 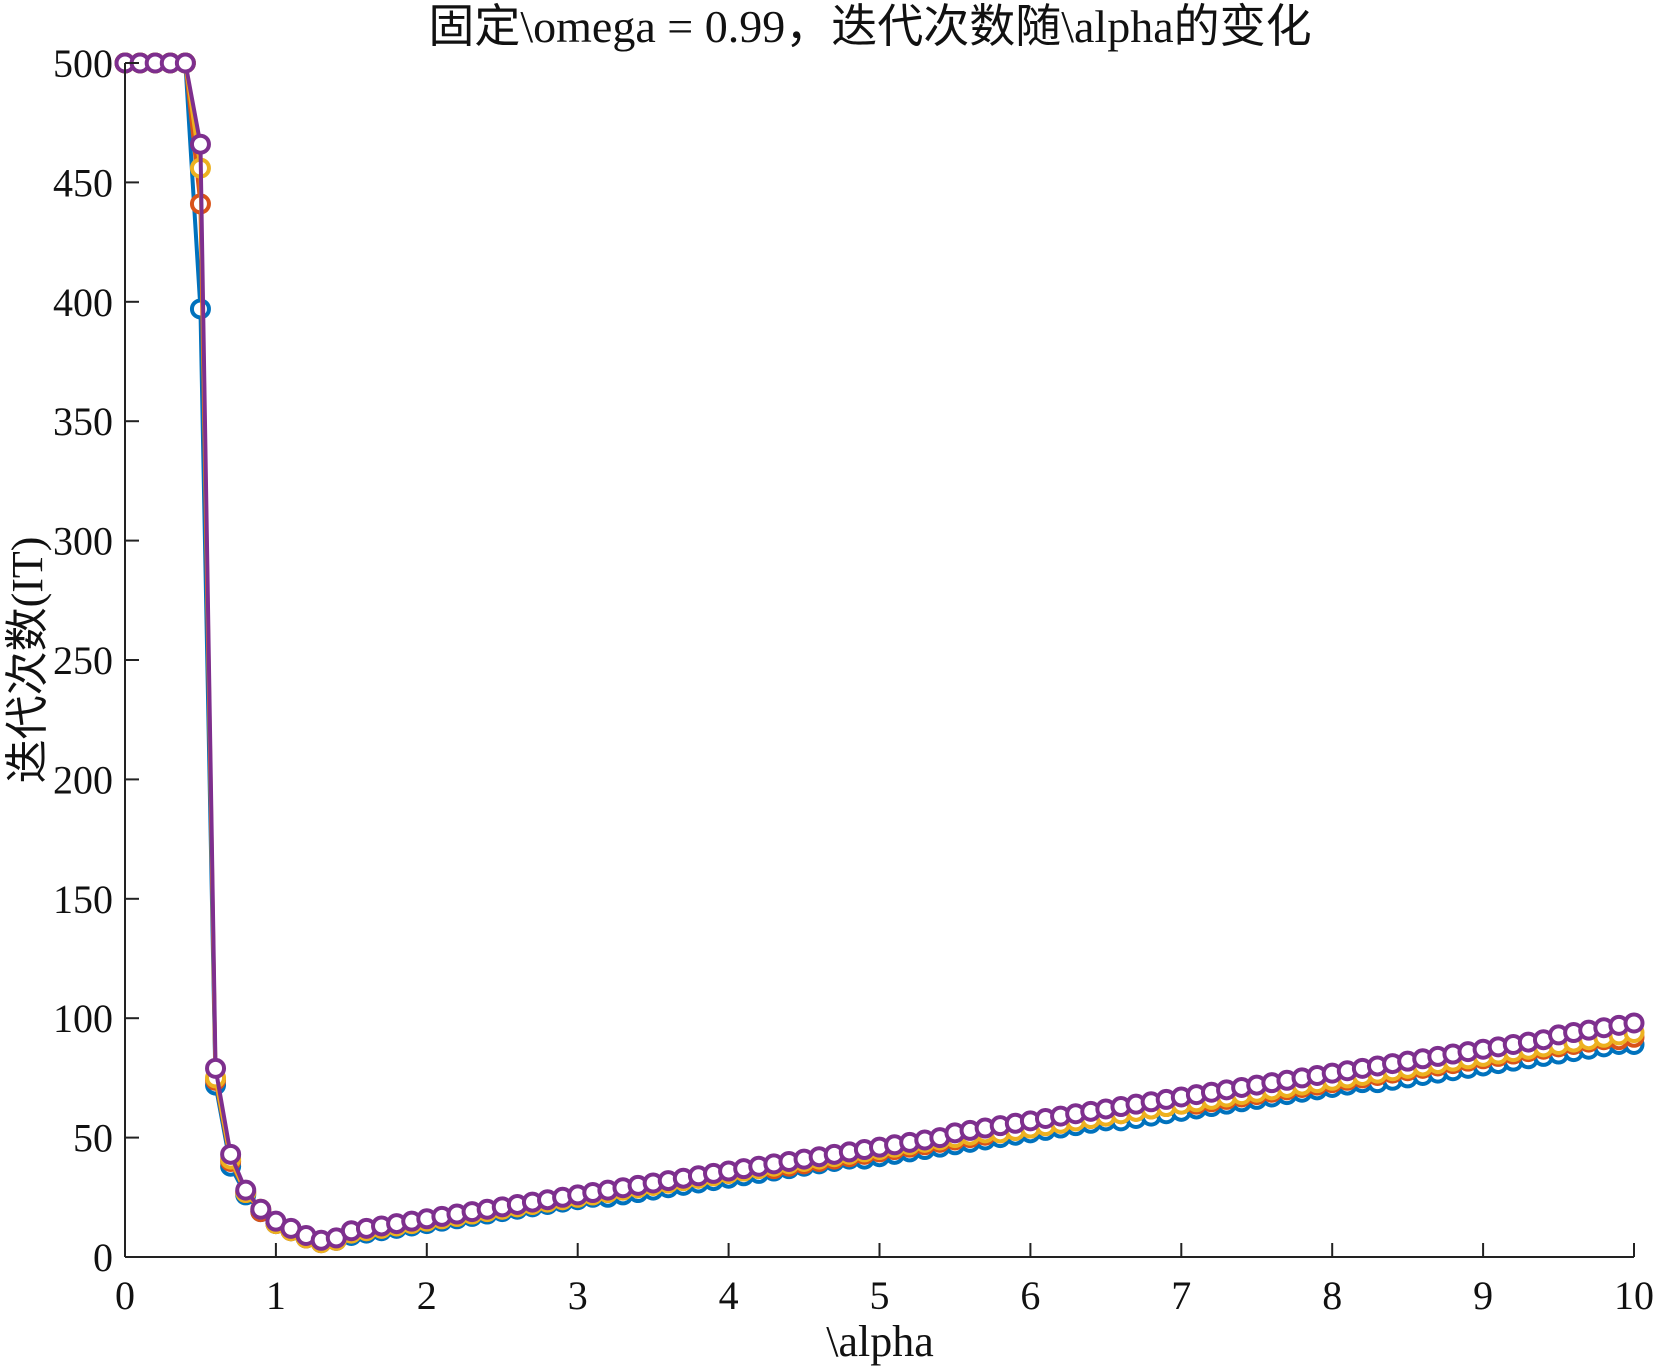 I want to click on y-tick-label: 300, so click(x=83, y=541).